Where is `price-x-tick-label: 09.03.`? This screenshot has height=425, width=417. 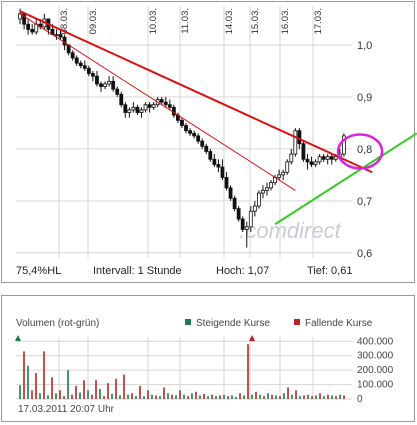
price-x-tick-label: 09.03. is located at coordinates (93, 21).